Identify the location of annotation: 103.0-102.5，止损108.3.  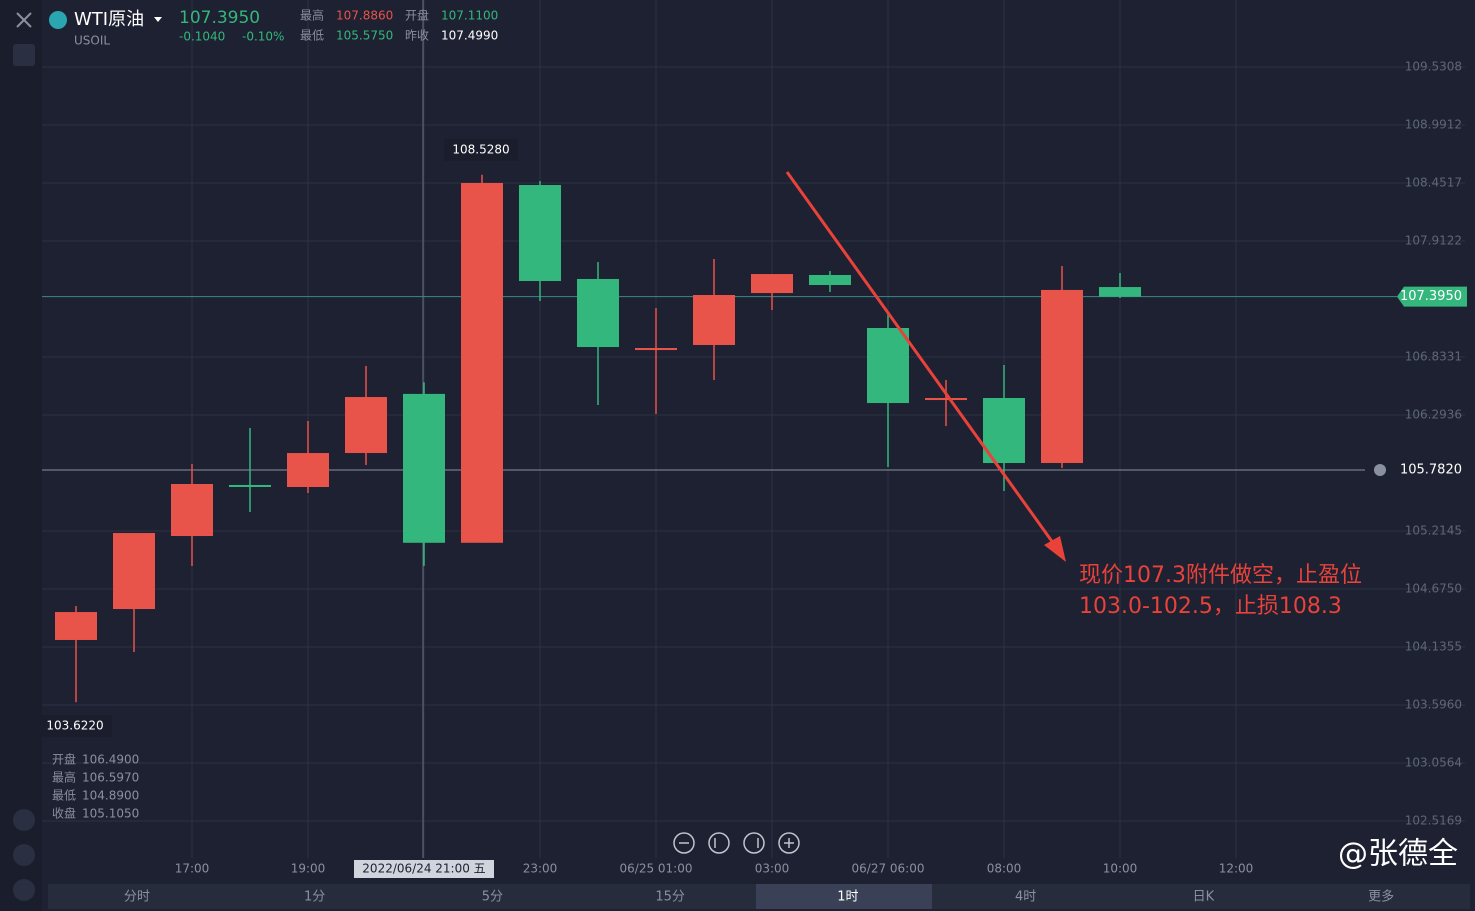
(1210, 606).